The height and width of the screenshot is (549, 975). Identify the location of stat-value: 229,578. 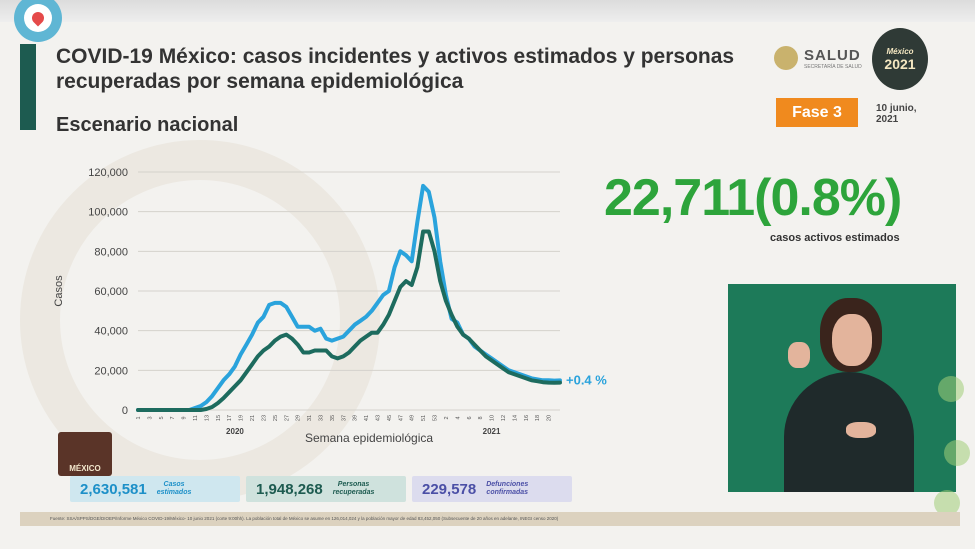
(449, 489).